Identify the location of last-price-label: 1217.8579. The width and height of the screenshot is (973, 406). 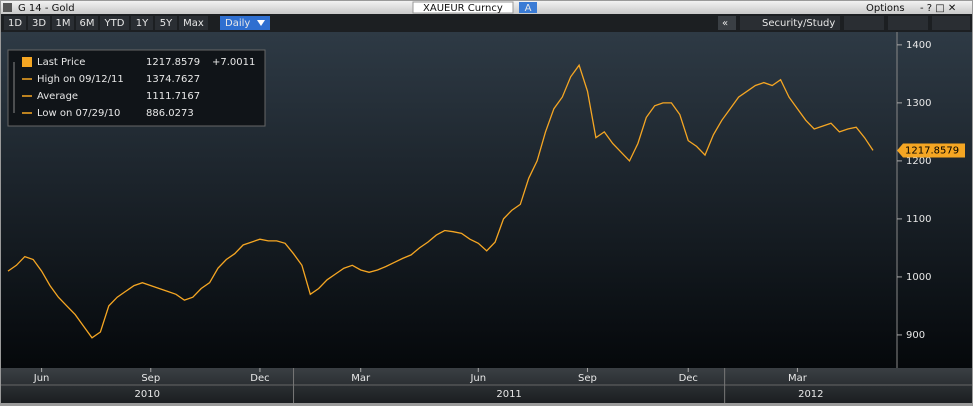
(932, 151).